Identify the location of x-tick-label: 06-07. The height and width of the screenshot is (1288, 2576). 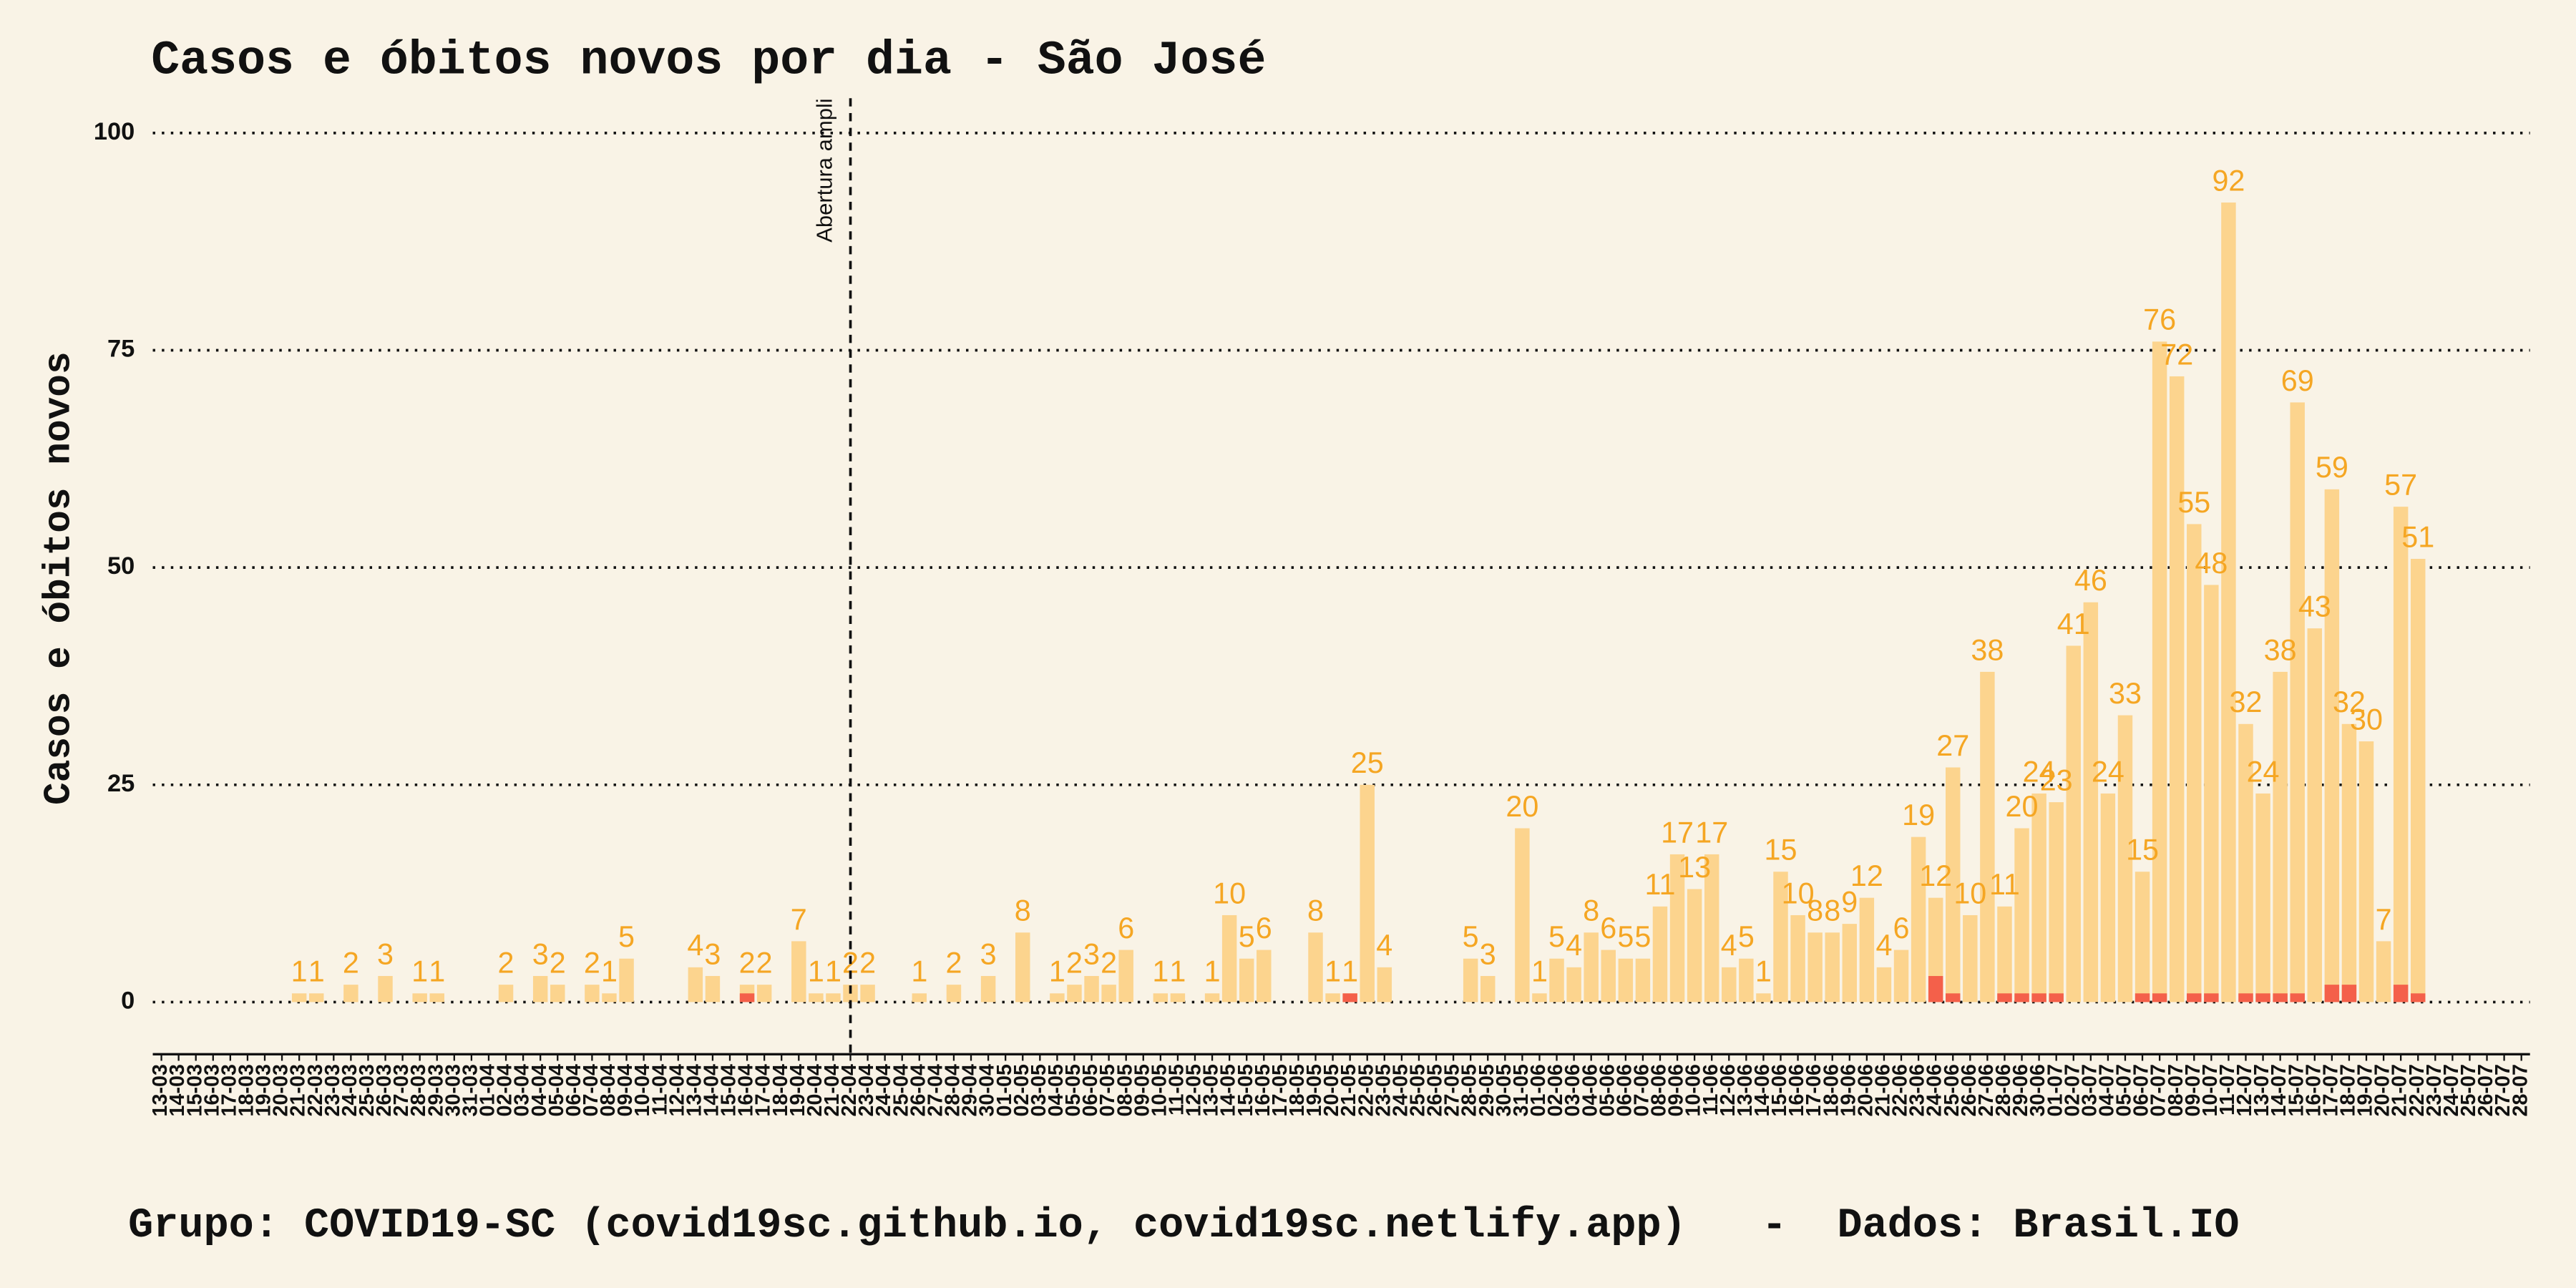
(2141, 1090).